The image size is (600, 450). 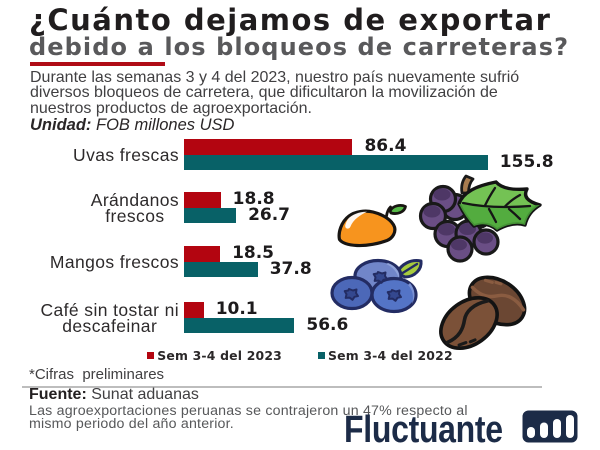 What do you see at coordinates (269, 214) in the screenshot?
I see `bar-value-label: 26.7` at bounding box center [269, 214].